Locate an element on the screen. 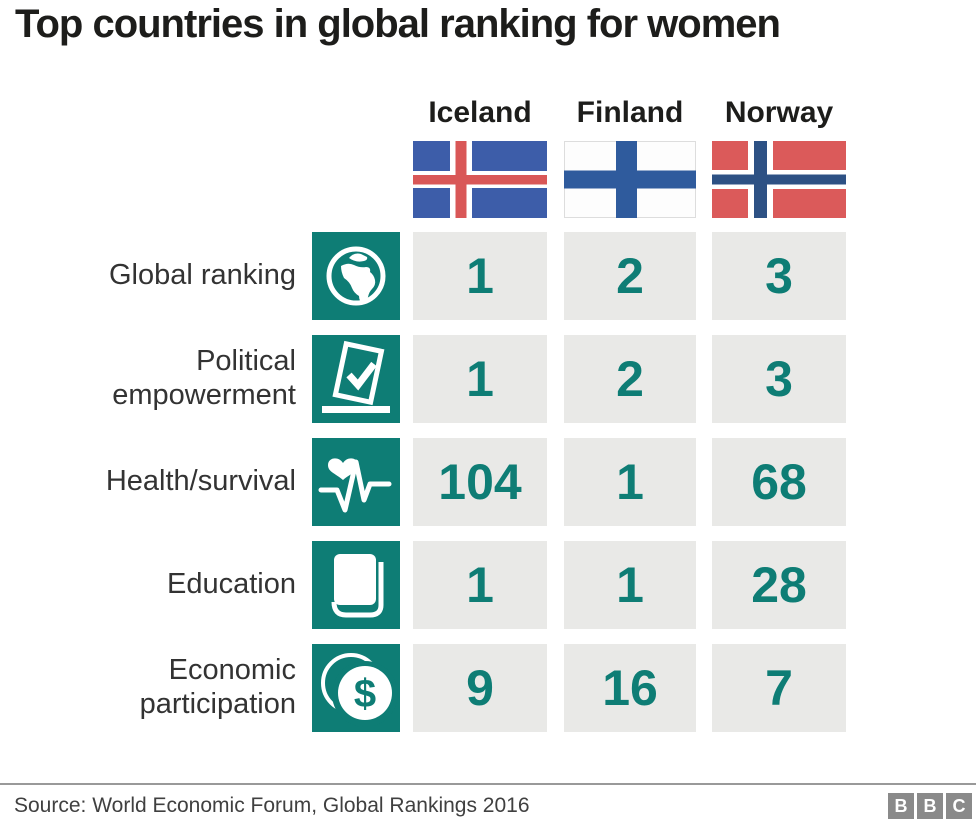 The image size is (976, 821). row-label-political-empowerment: Political empowerment is located at coordinates (148, 379).